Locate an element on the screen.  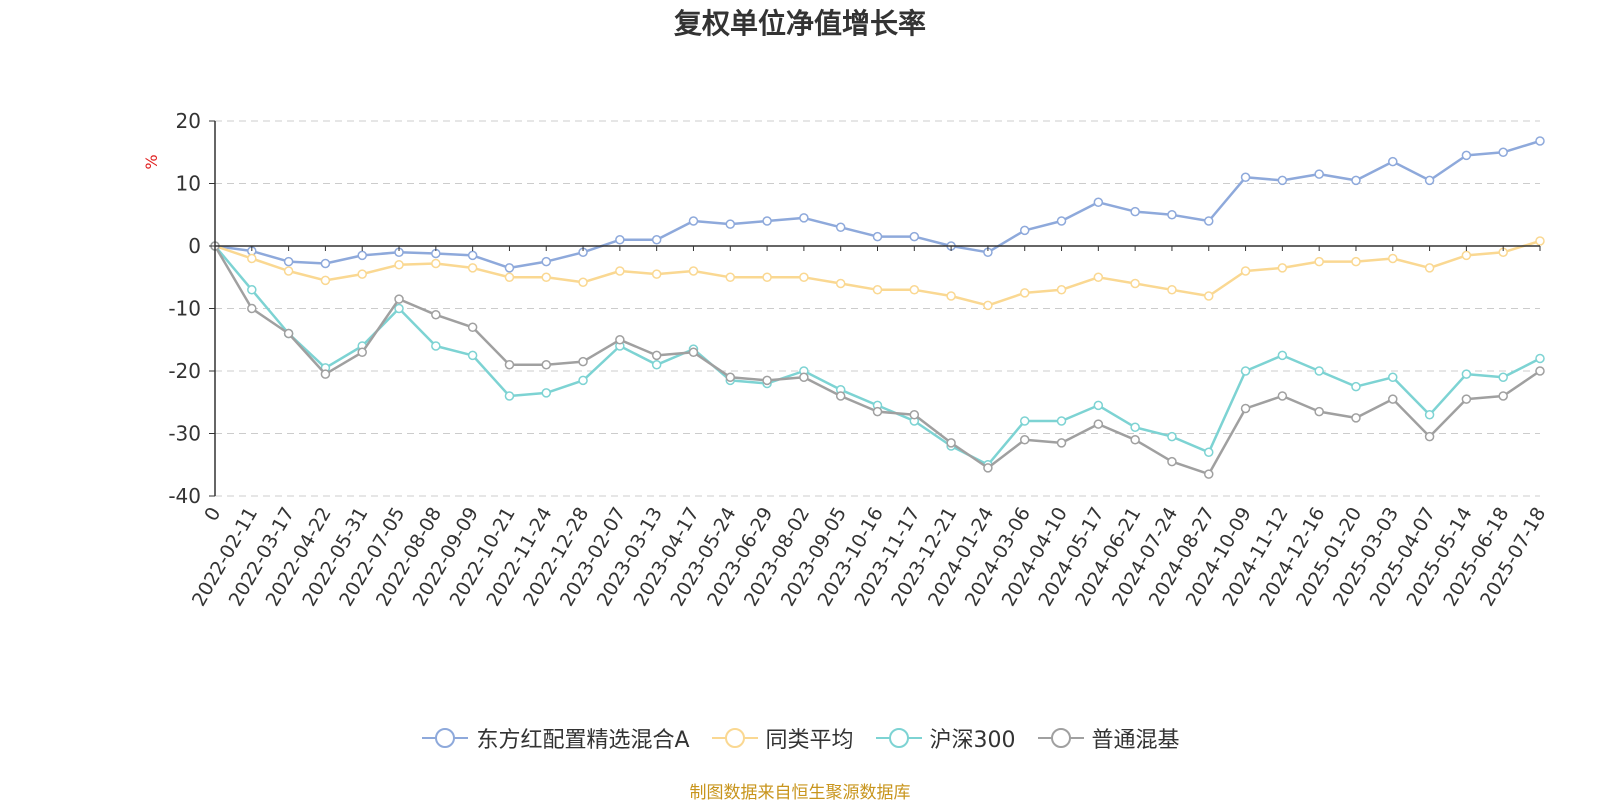
legend-item-4: 普通混基 is located at coordinates (1108, 738).